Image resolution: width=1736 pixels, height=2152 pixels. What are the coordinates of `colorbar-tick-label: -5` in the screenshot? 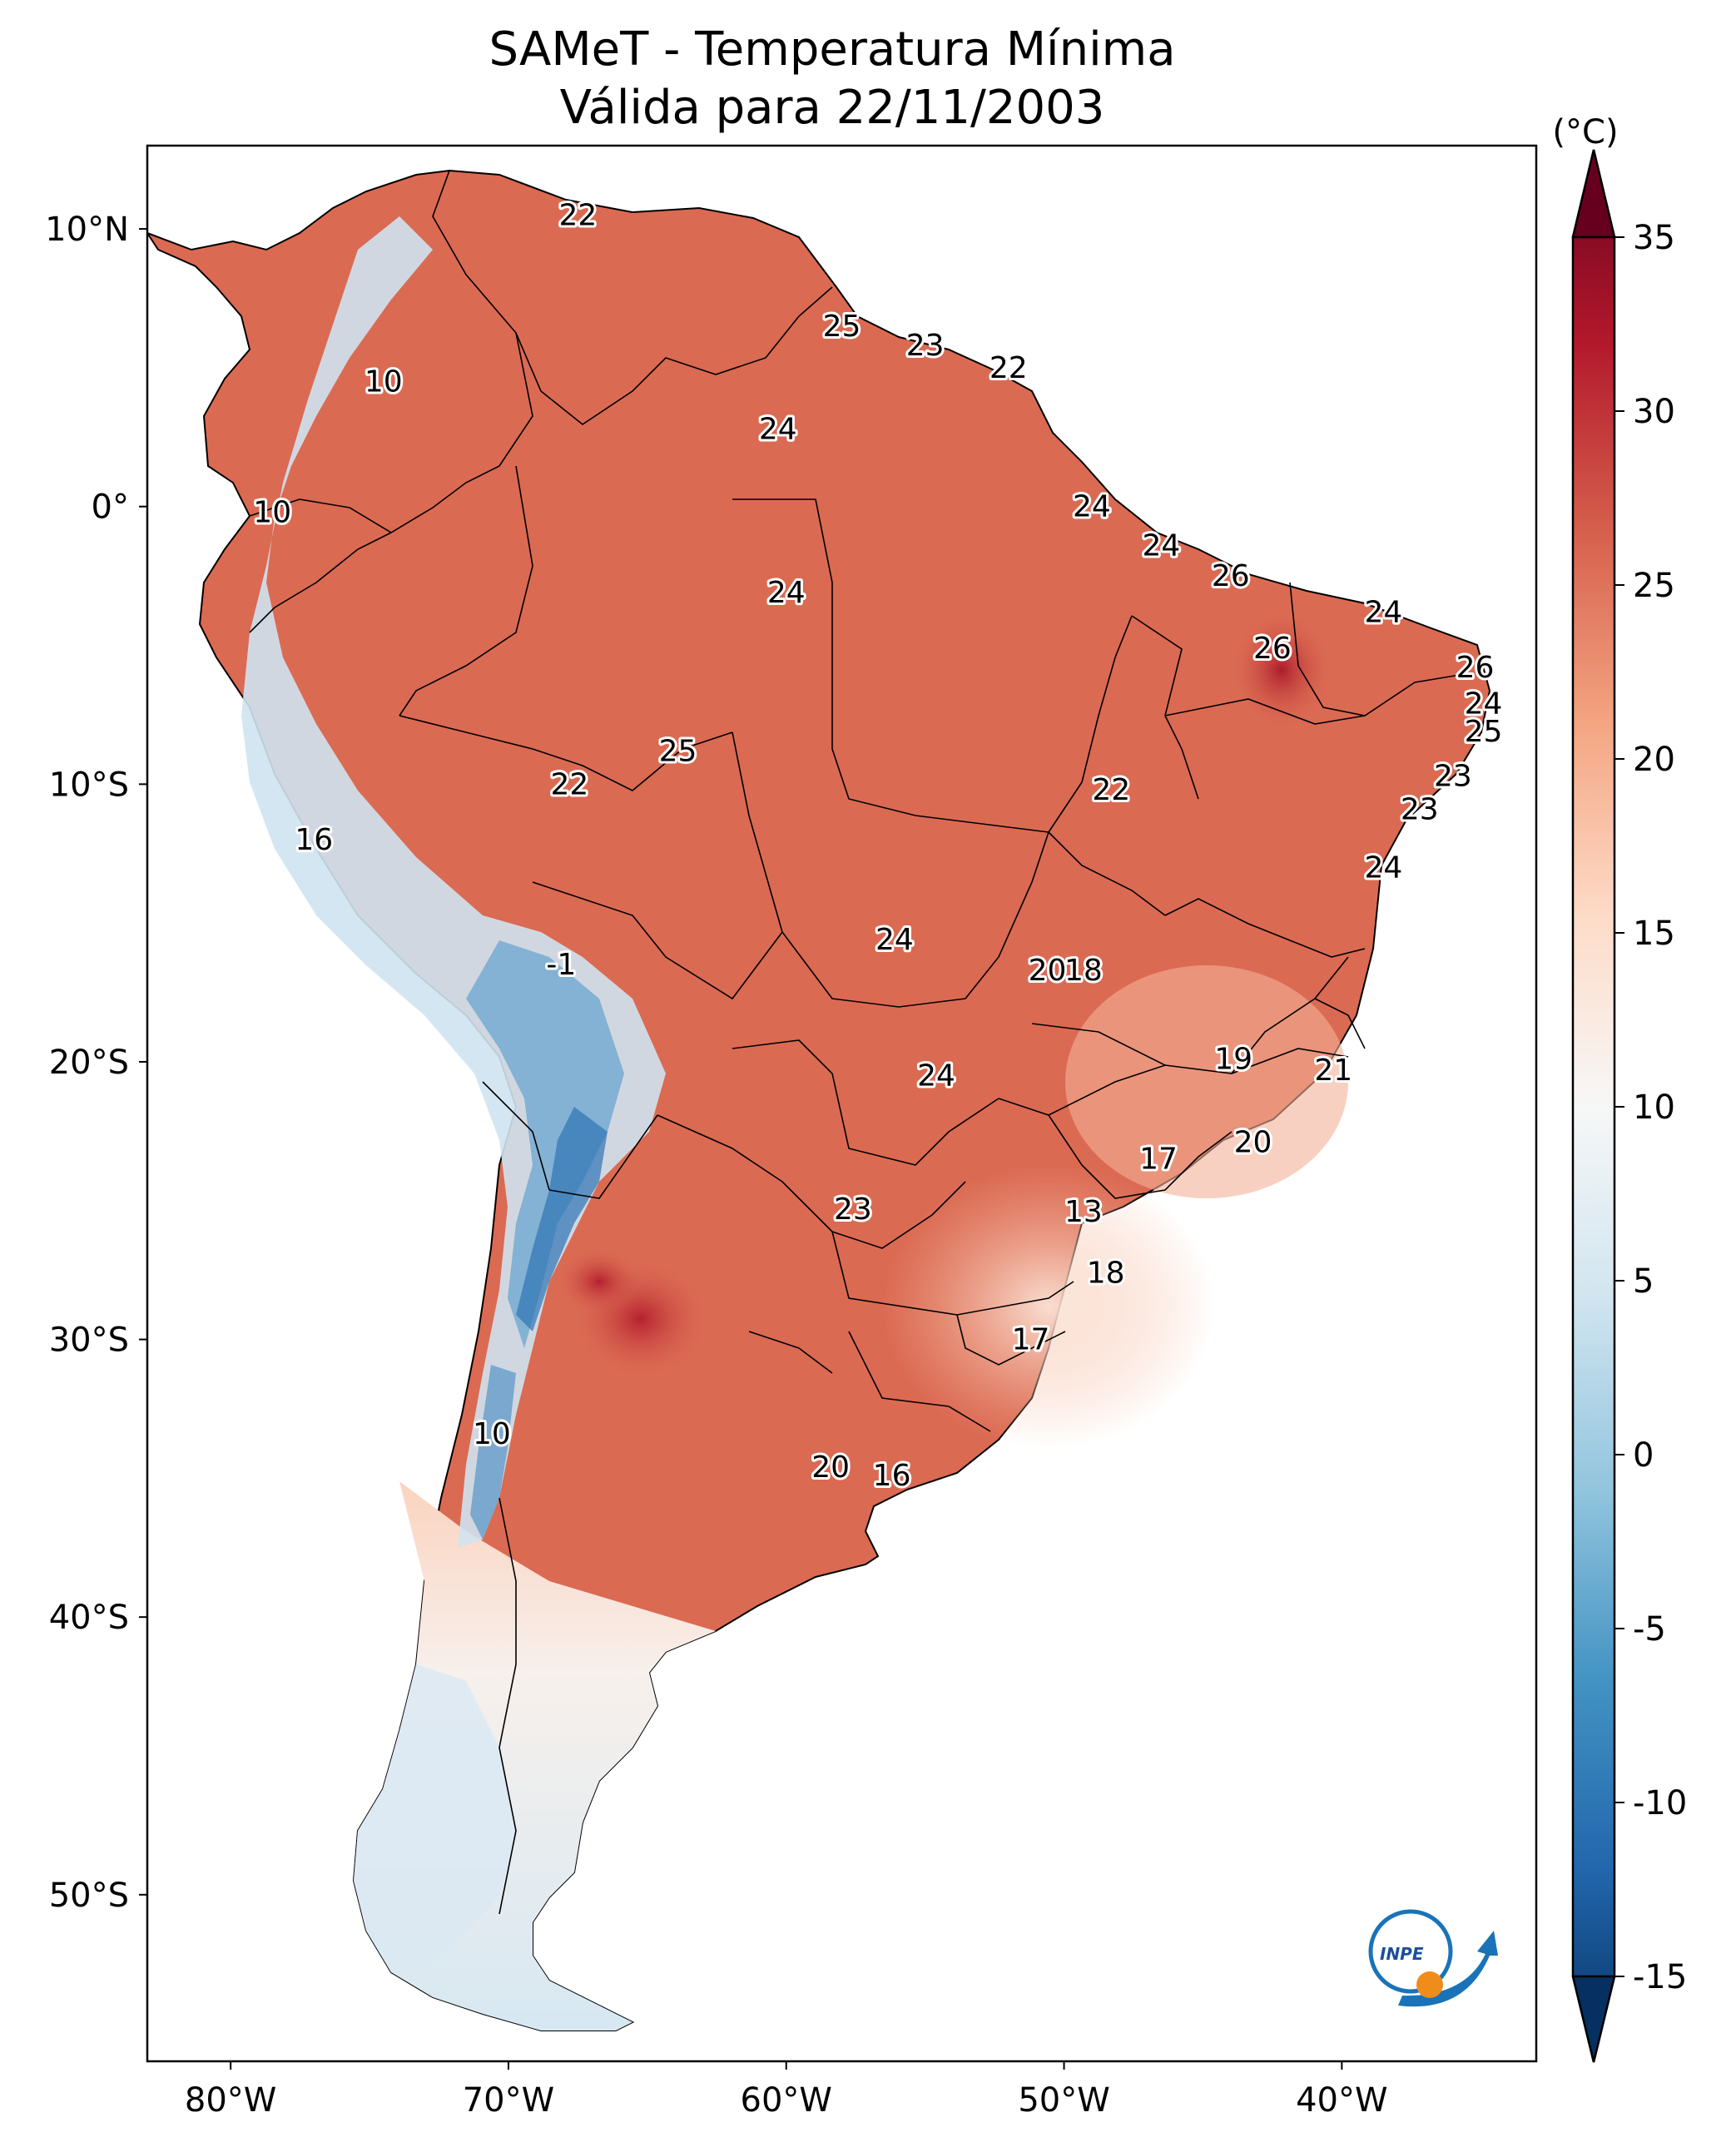 It's located at (1649, 1629).